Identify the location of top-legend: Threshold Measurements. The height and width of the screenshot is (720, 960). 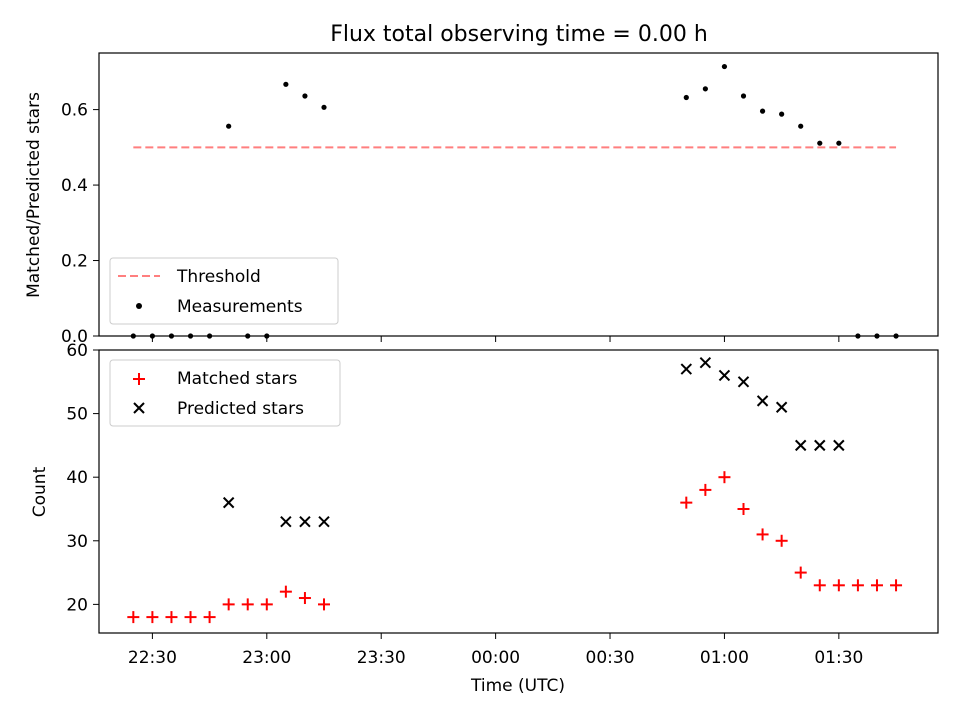
(224, 291).